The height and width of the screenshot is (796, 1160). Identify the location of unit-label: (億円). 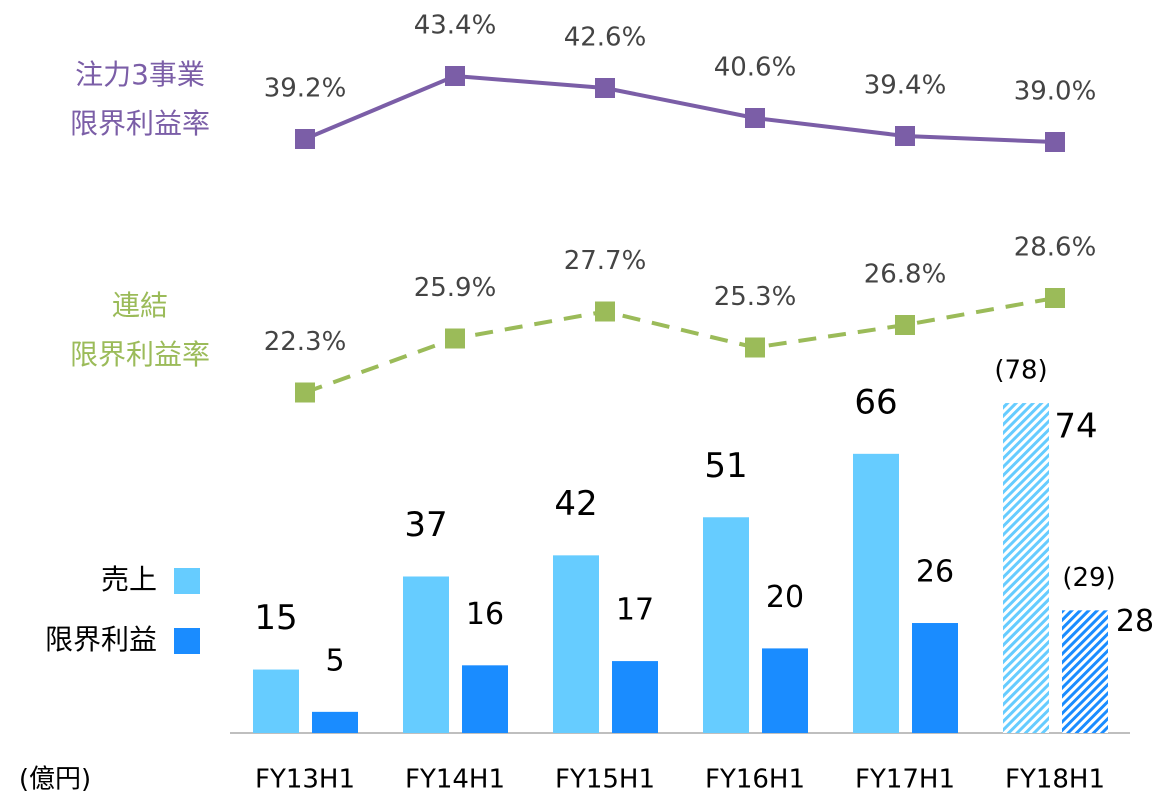
(55, 780).